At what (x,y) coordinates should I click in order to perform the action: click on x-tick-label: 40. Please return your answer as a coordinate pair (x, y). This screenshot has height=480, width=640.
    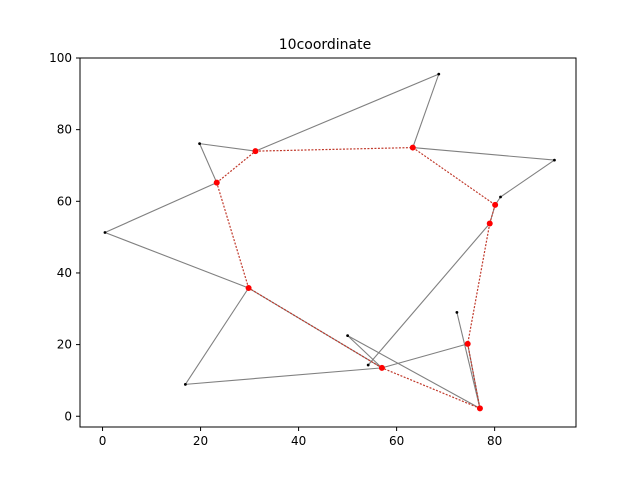
    Looking at the image, I should click on (298, 441).